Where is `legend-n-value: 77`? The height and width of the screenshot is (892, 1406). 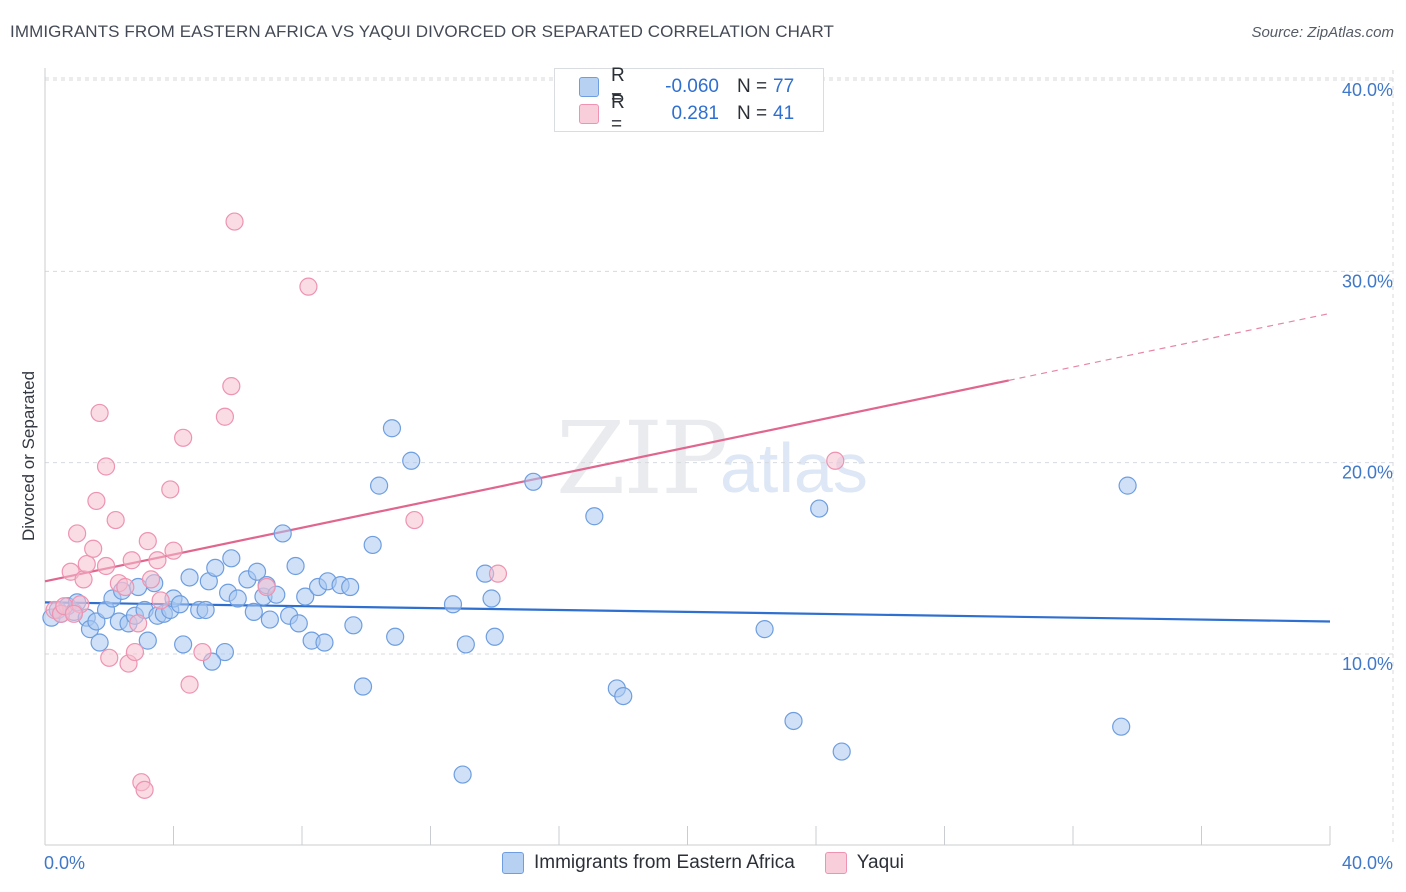
legend-n-value: 77 is located at coordinates (784, 86).